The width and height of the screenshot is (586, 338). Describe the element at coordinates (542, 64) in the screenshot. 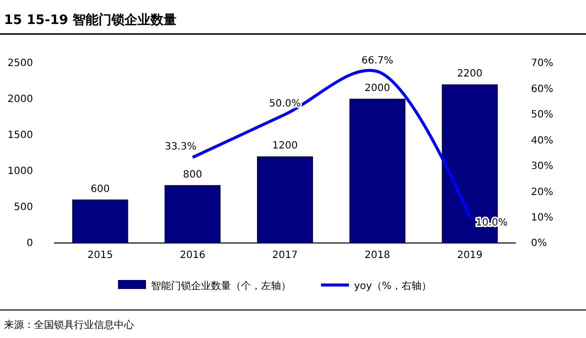

I see `y2-tick-label: 70%` at that location.